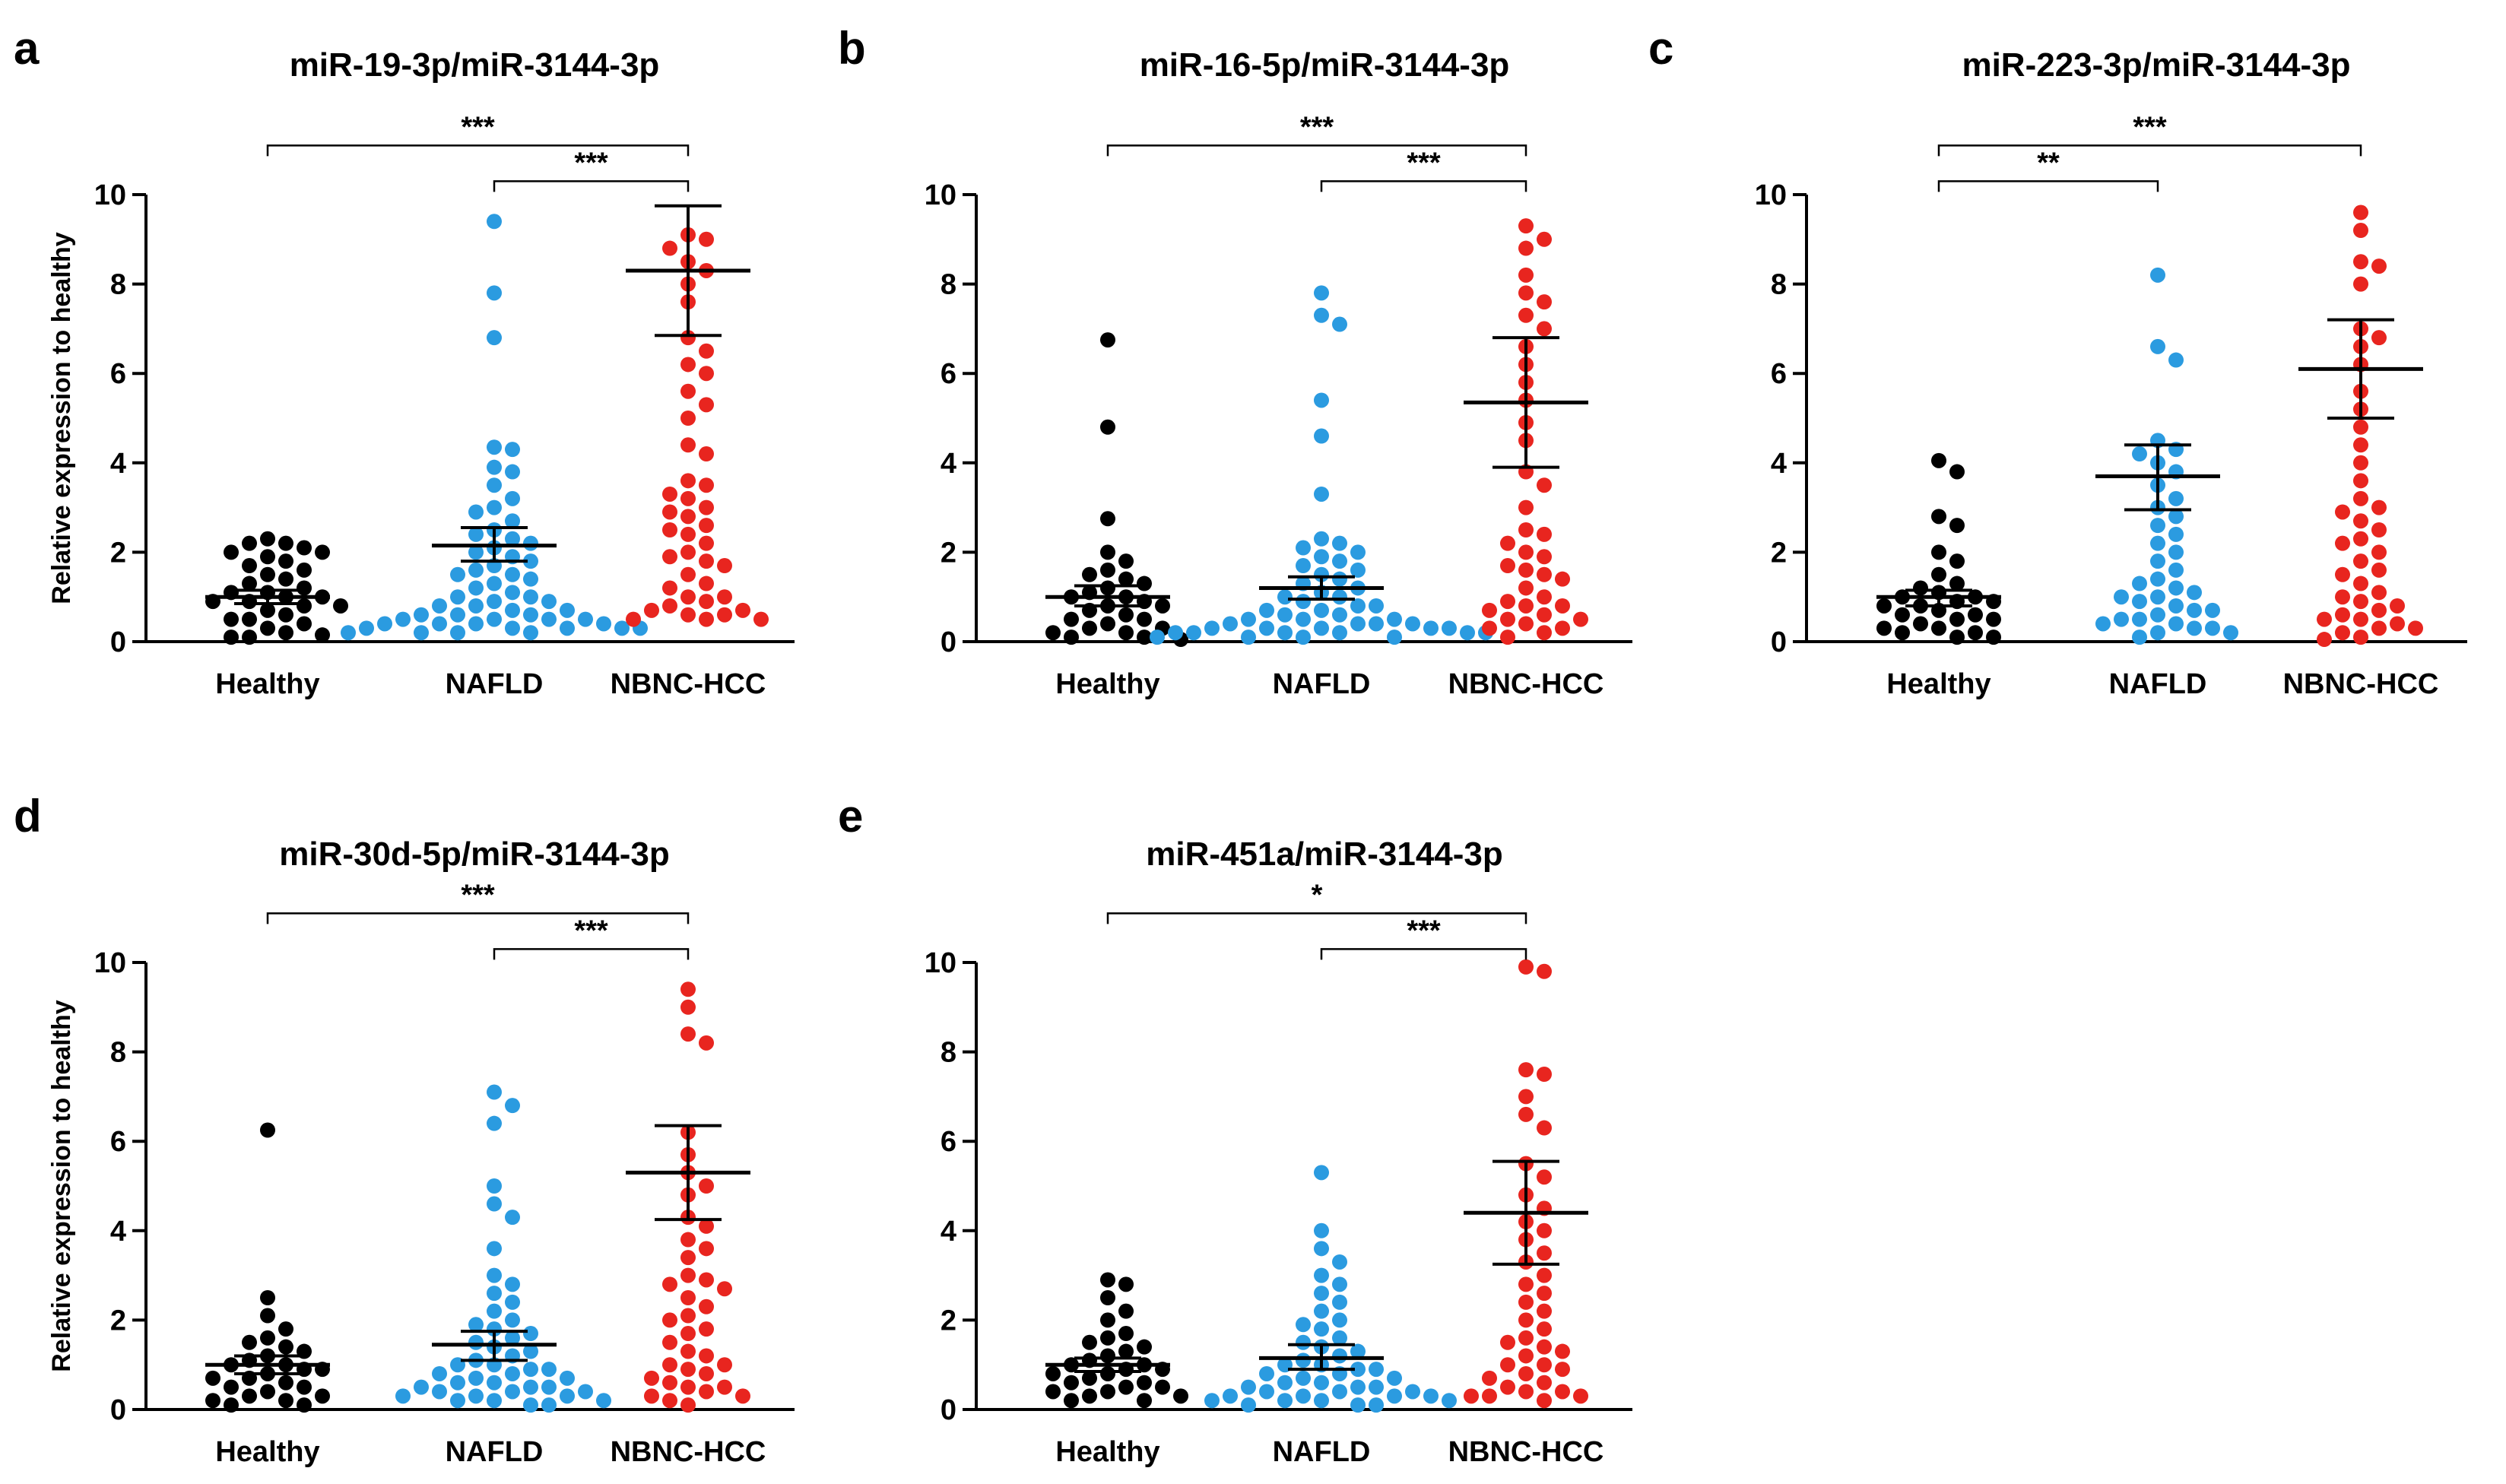 This screenshot has width=2506, height=1484. Describe the element at coordinates (852, 48) in the screenshot. I see `panel-letter: b` at that location.